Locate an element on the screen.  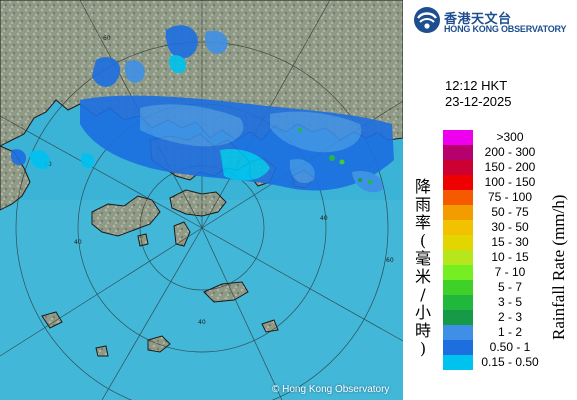
legend-label: 3 - 5 is located at coordinates (509, 302).